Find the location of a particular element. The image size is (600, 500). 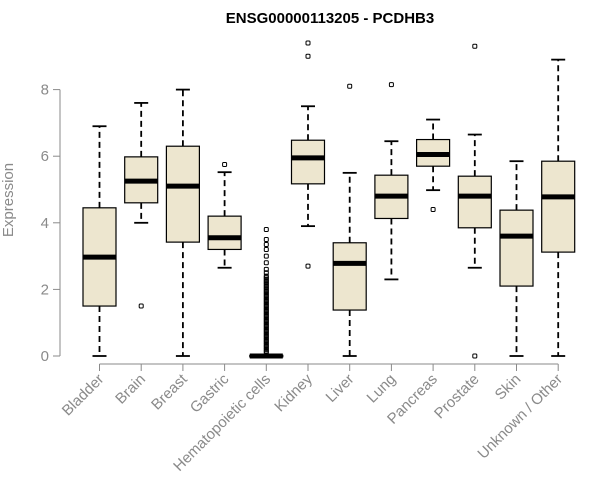

x-tick-label: Bladder is located at coordinates (83, 395).